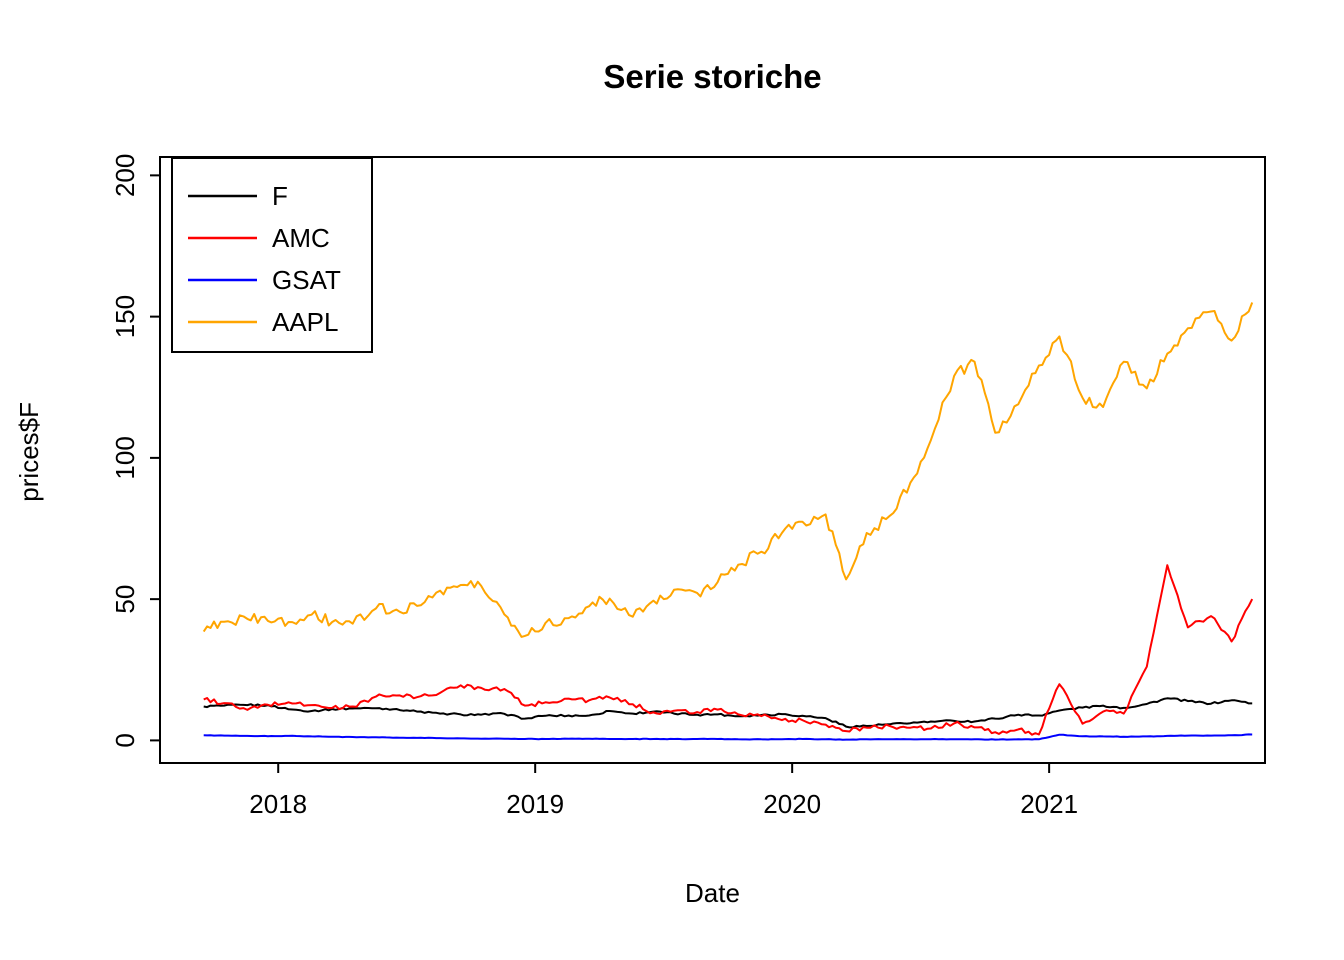 The width and height of the screenshot is (1344, 960). I want to click on chart-title: Serie storiche, so click(712, 76).